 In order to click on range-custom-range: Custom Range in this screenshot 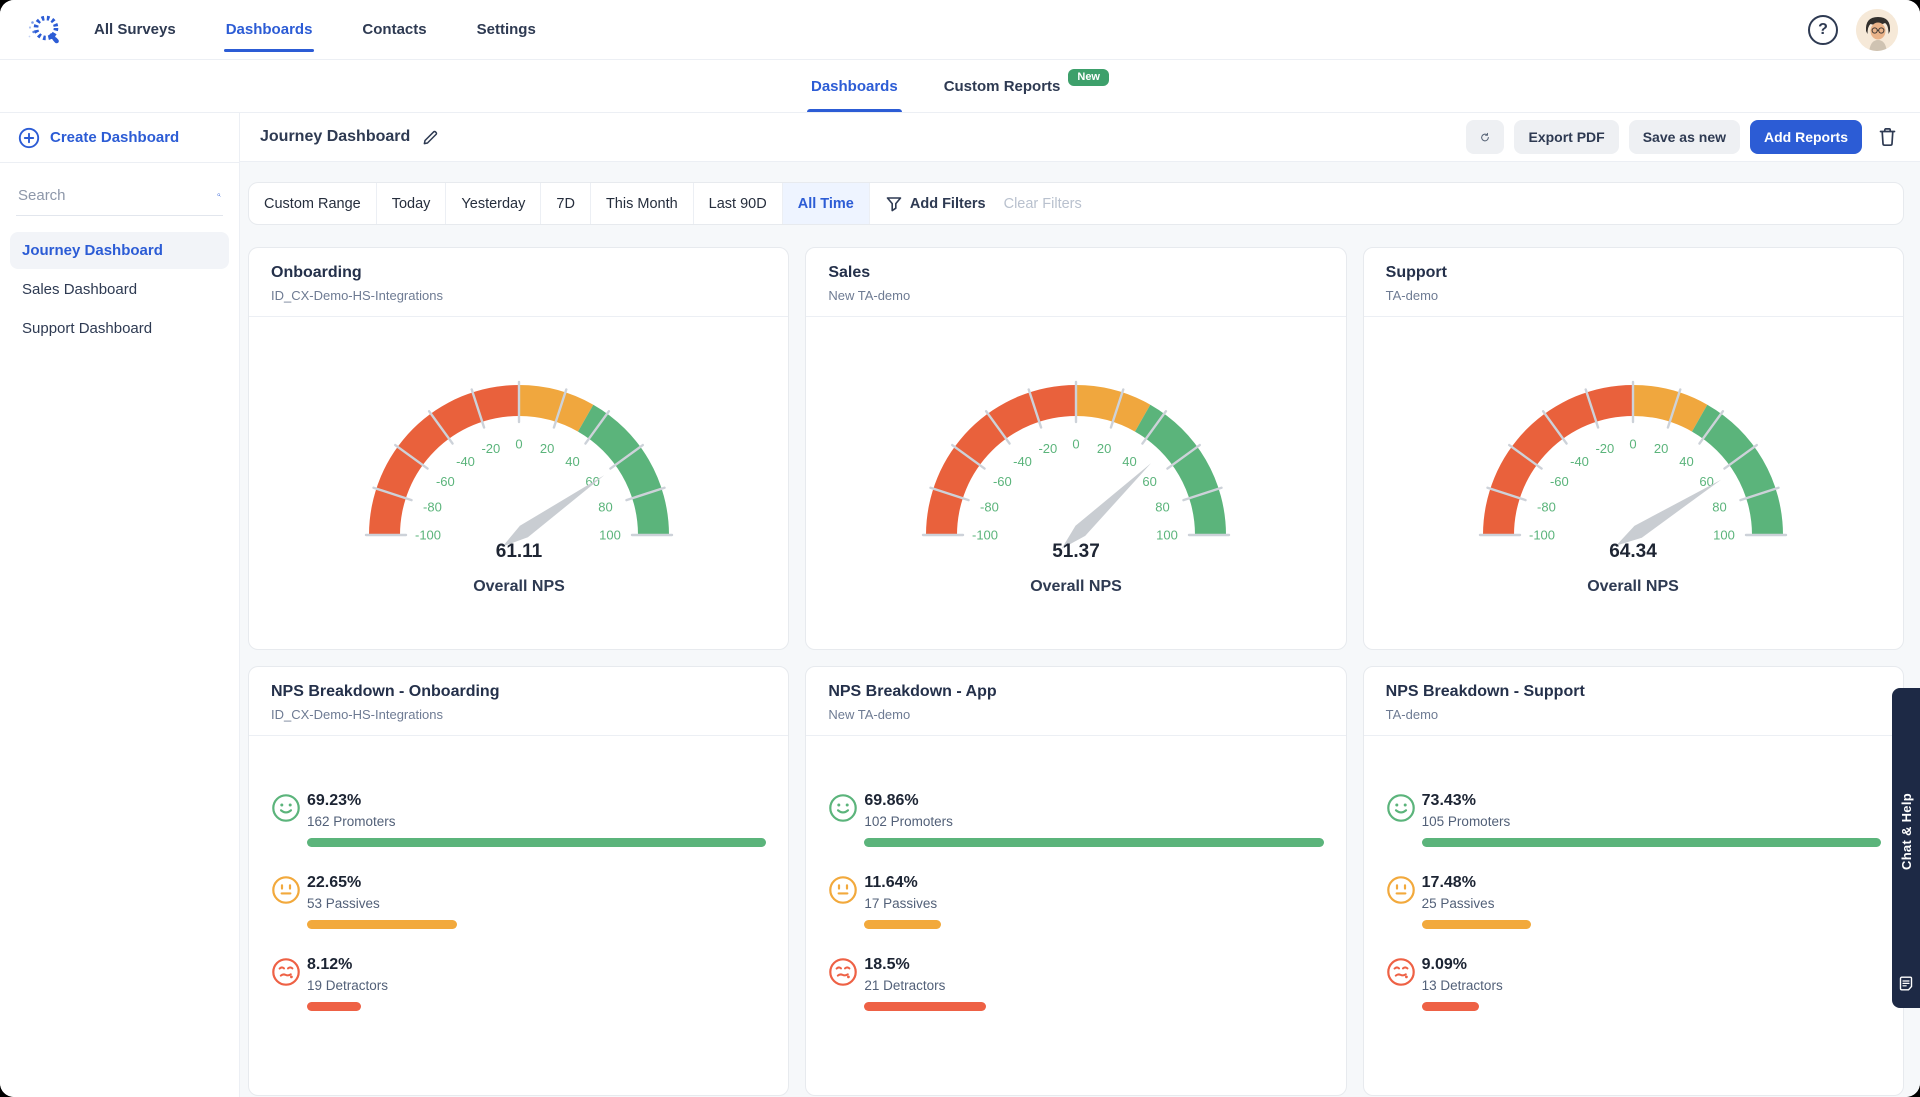, I will do `click(313, 203)`.